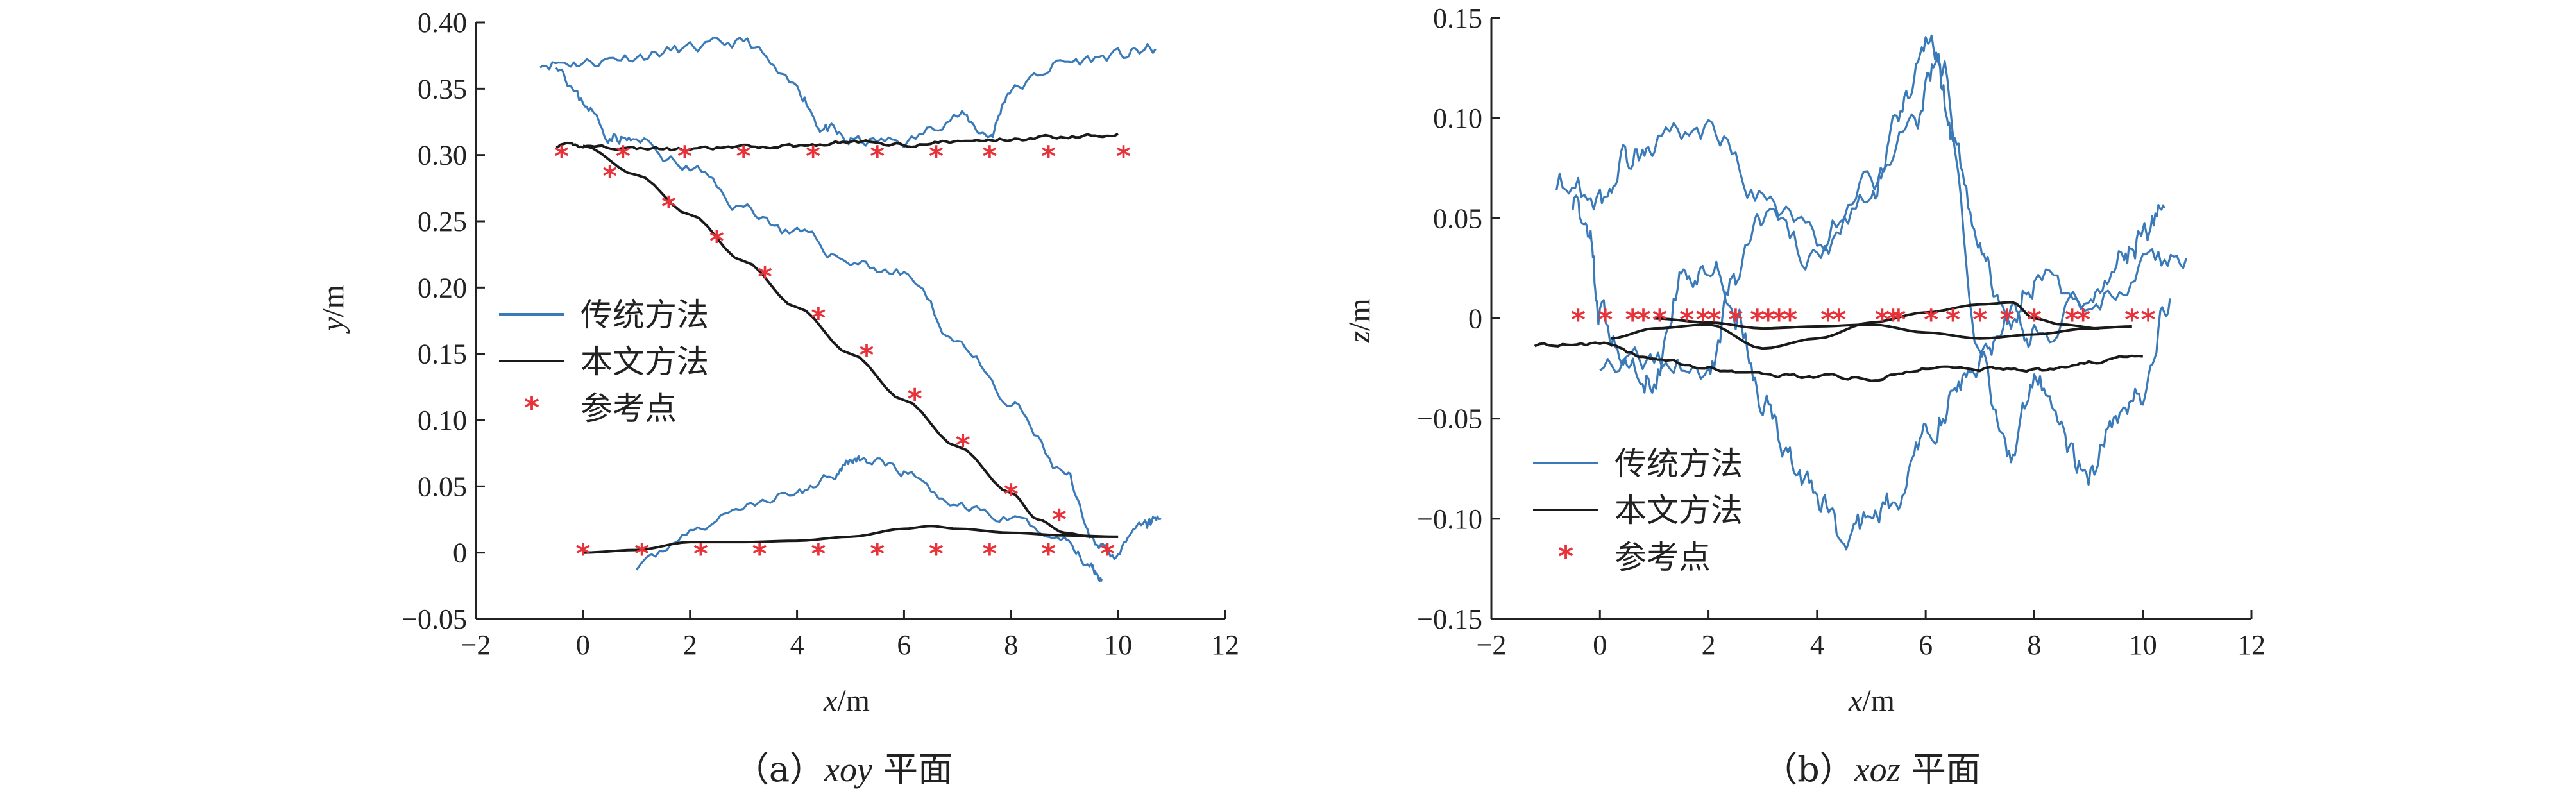 Image resolution: width=2576 pixels, height=794 pixels. What do you see at coordinates (690, 645) in the screenshot?
I see `x-tick-label: 2` at bounding box center [690, 645].